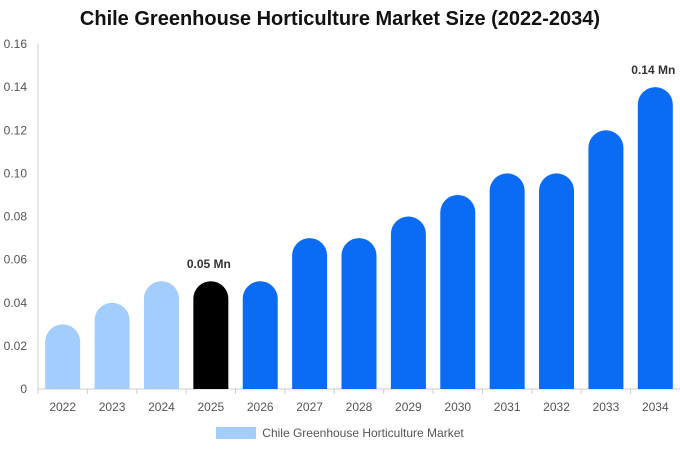  Describe the element at coordinates (507, 407) in the screenshot. I see `x-tick-label: 2031` at that location.